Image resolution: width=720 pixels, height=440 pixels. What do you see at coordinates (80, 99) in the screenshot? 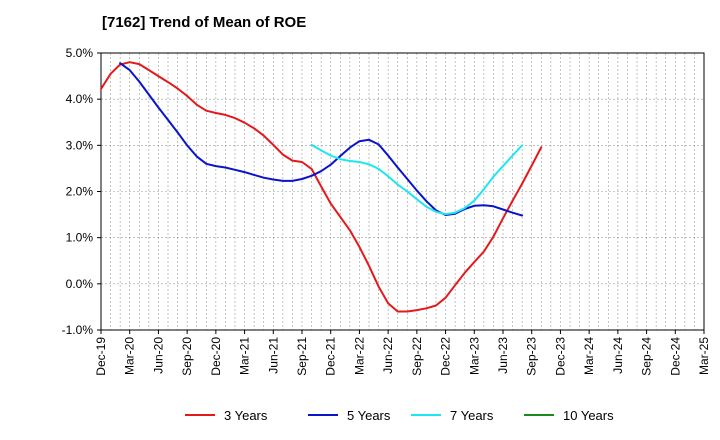
I see `y-tick-label: 4.0%` at bounding box center [80, 99].